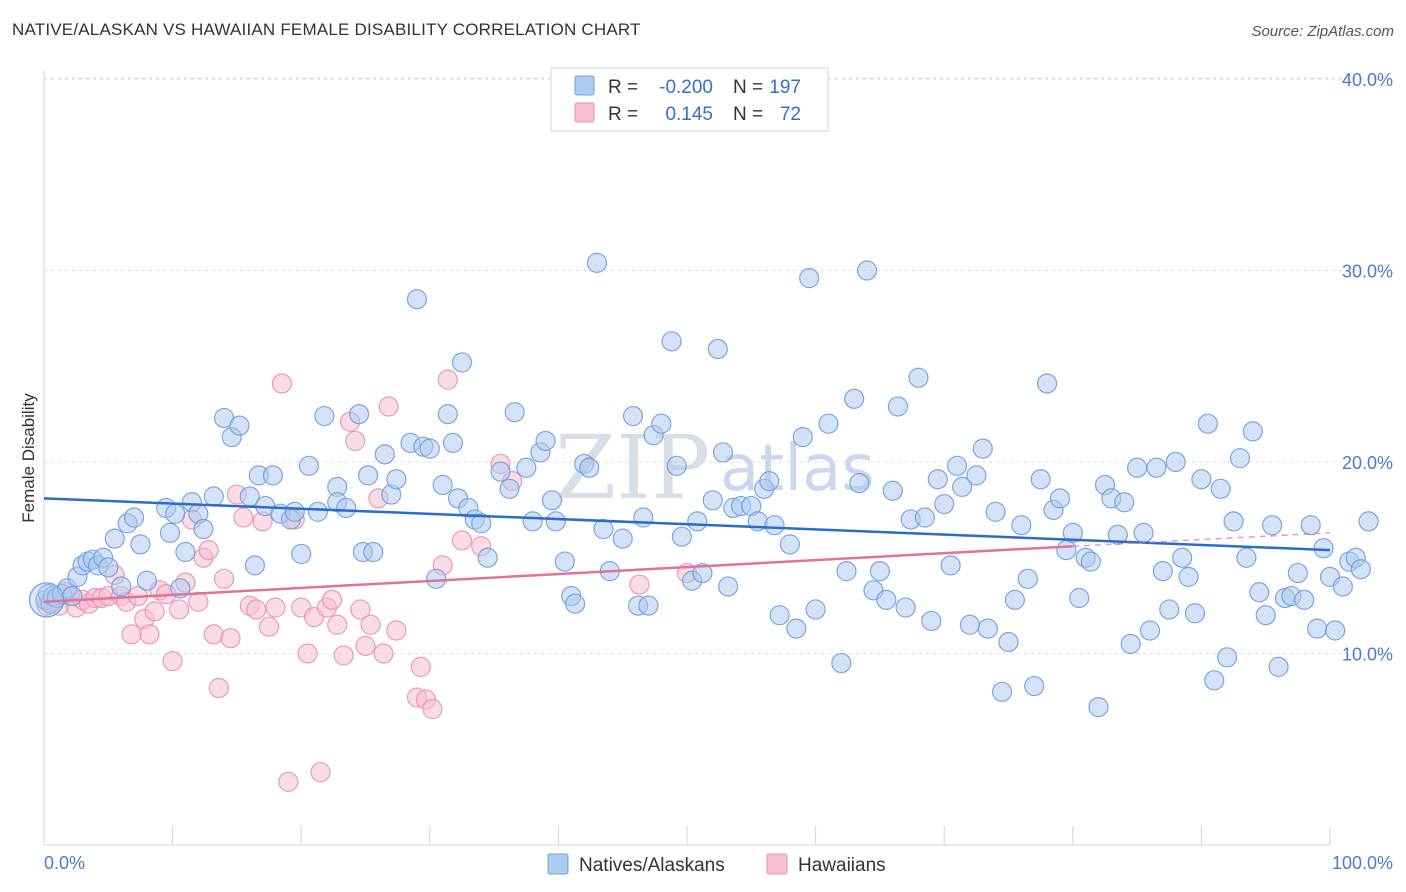  I want to click on x-axis-ticks, so click(751, 835).